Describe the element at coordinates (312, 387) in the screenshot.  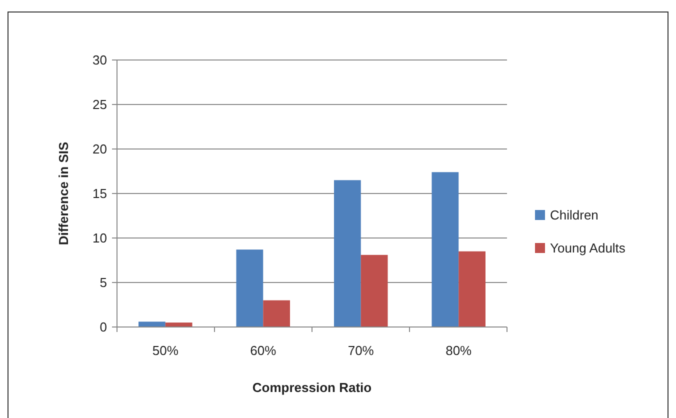
I see `x-axis-title: Compression Ratio` at that location.